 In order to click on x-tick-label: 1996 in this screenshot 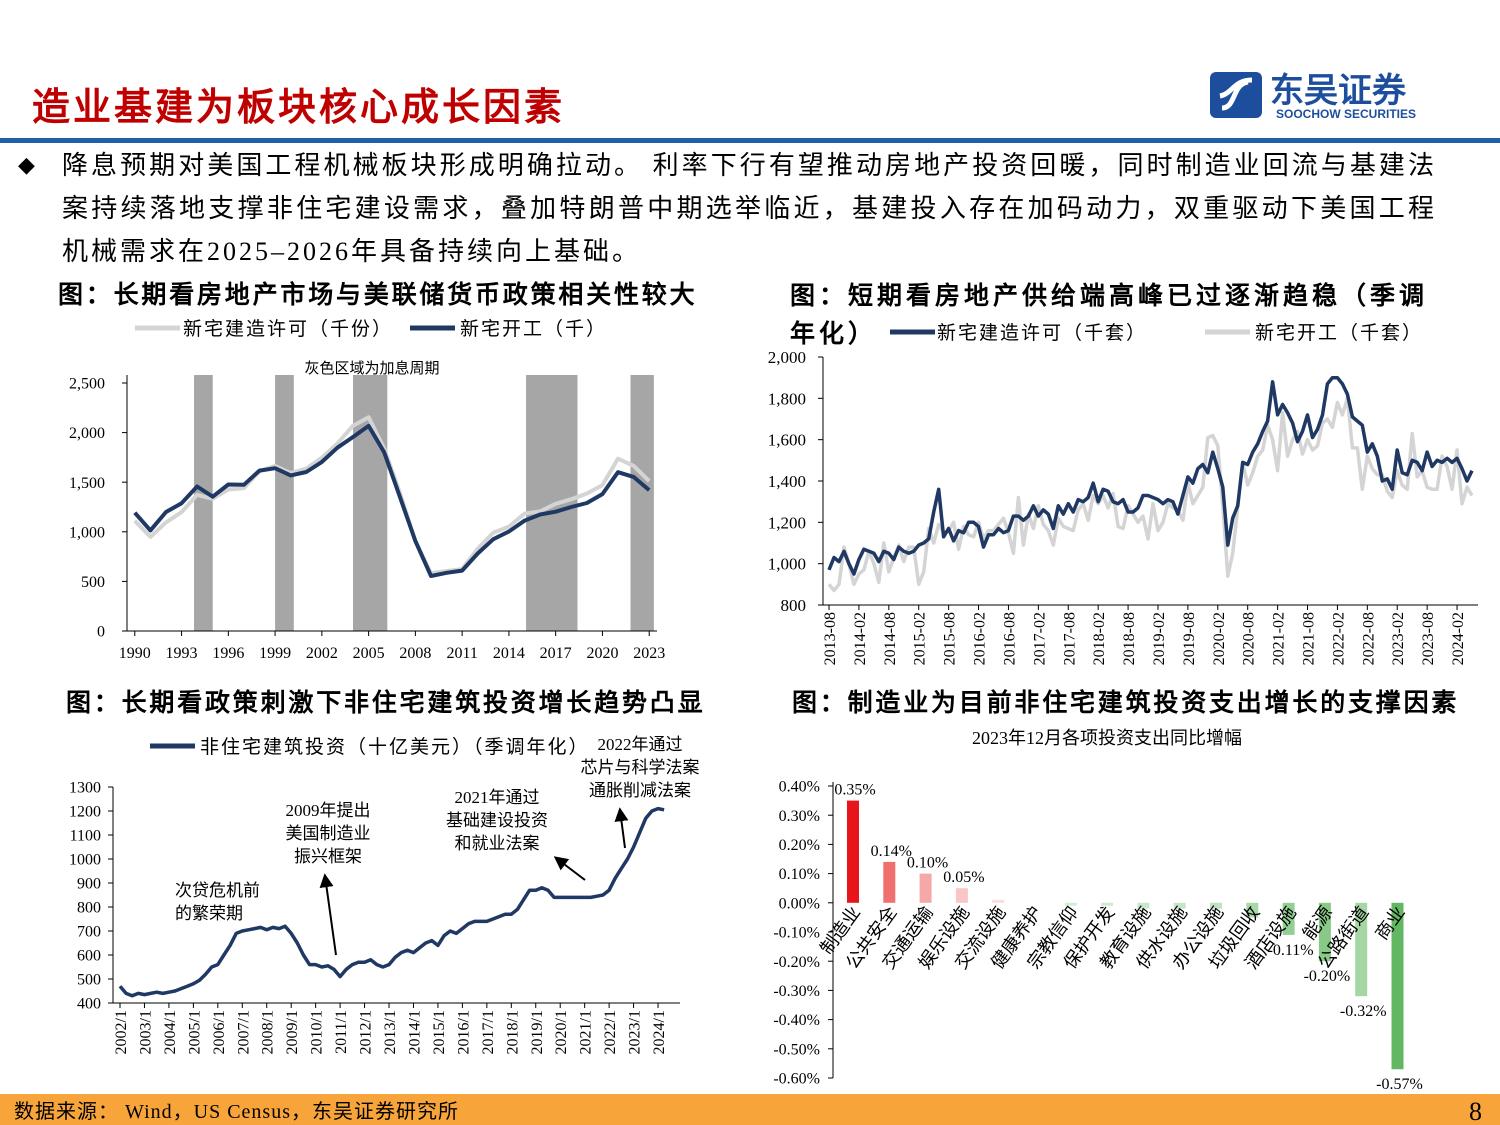, I will do `click(228, 653)`.